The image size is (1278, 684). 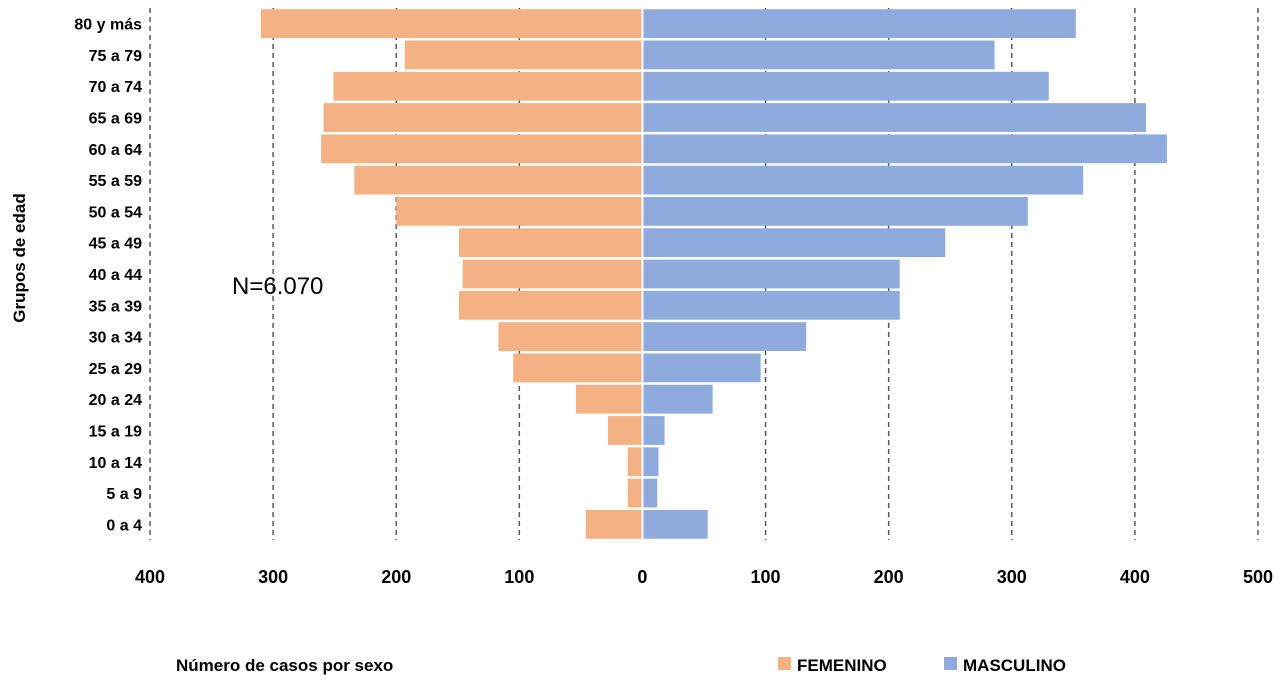 I want to click on y-axis-title: Grupos de edad, so click(x=19, y=257).